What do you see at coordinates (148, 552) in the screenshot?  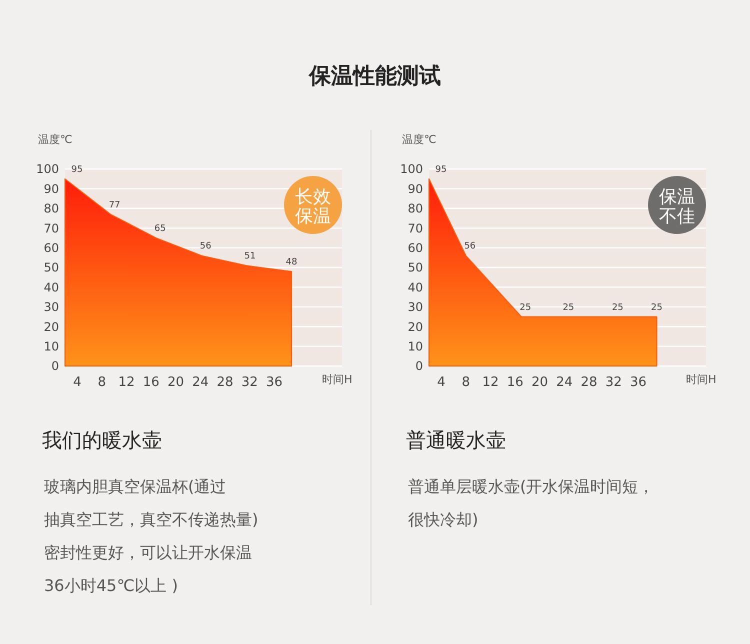 I see `text: 密封性更好，可以让开水保温` at bounding box center [148, 552].